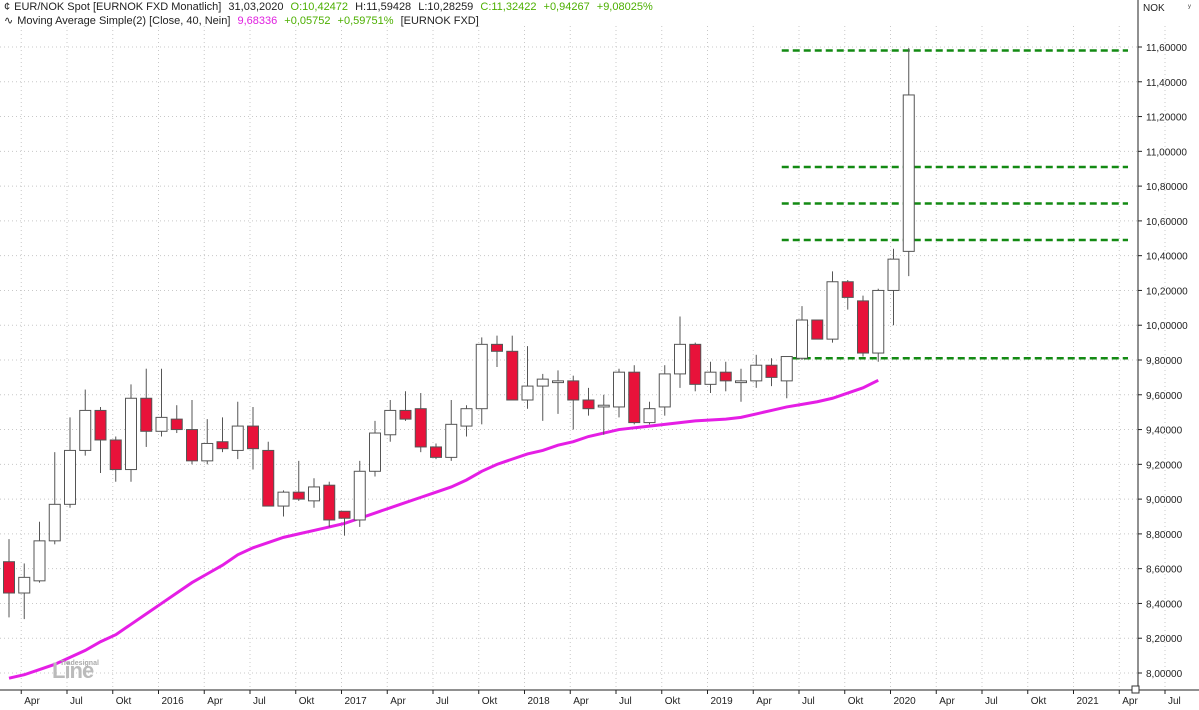 This screenshot has height=710, width=1199. I want to click on tradesignal-logo: Line Tradesignal, so click(53, 671).